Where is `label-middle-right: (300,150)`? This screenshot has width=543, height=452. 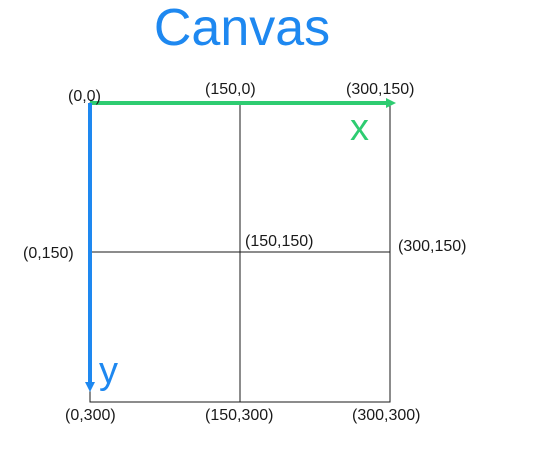 label-middle-right: (300,150) is located at coordinates (432, 246).